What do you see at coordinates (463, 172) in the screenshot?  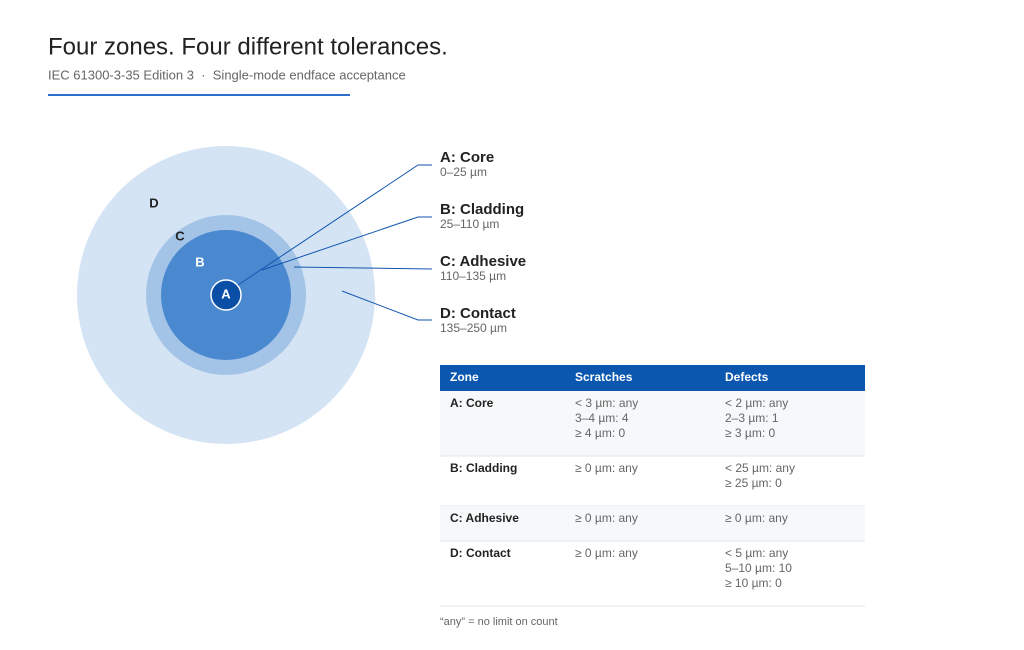 I see `zone-range: 0–25 µm` at bounding box center [463, 172].